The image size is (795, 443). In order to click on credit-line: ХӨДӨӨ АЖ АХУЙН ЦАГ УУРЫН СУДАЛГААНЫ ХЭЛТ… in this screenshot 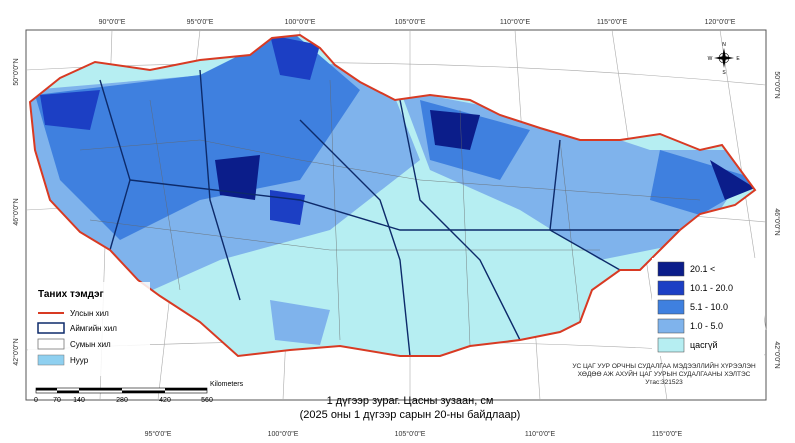, I will do `click(664, 373)`.